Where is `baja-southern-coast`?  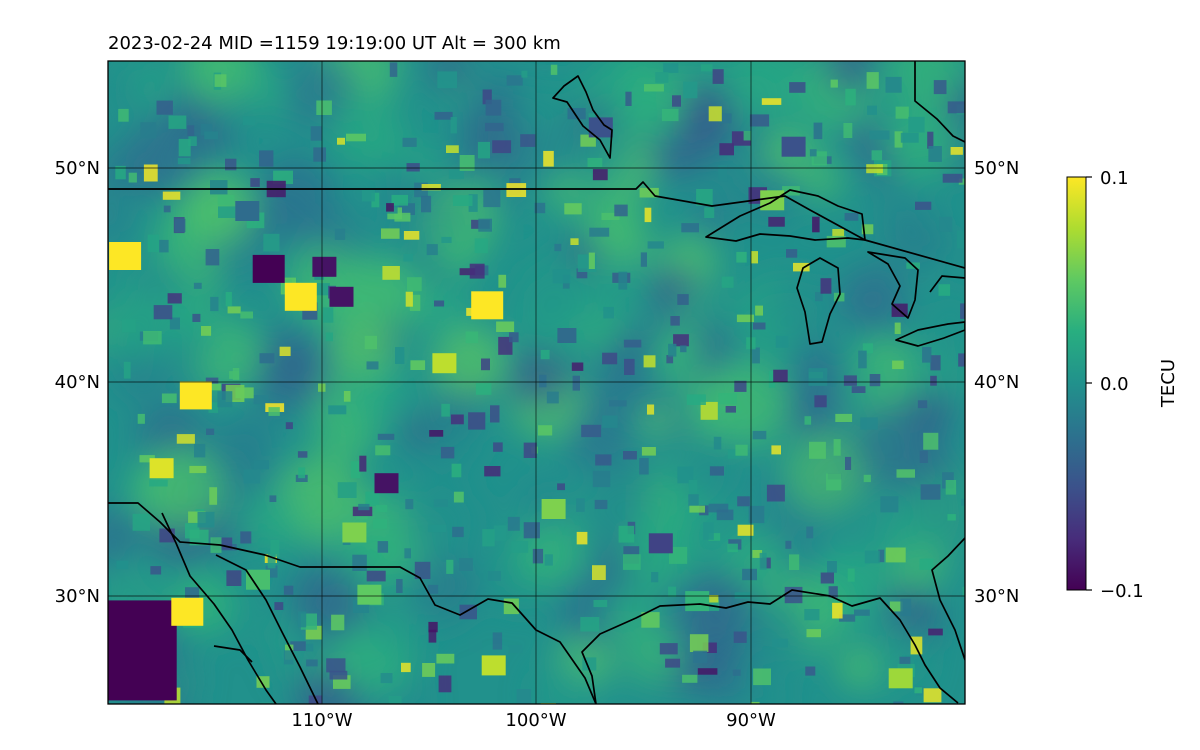
baja-southern-coast is located at coordinates (233, 654).